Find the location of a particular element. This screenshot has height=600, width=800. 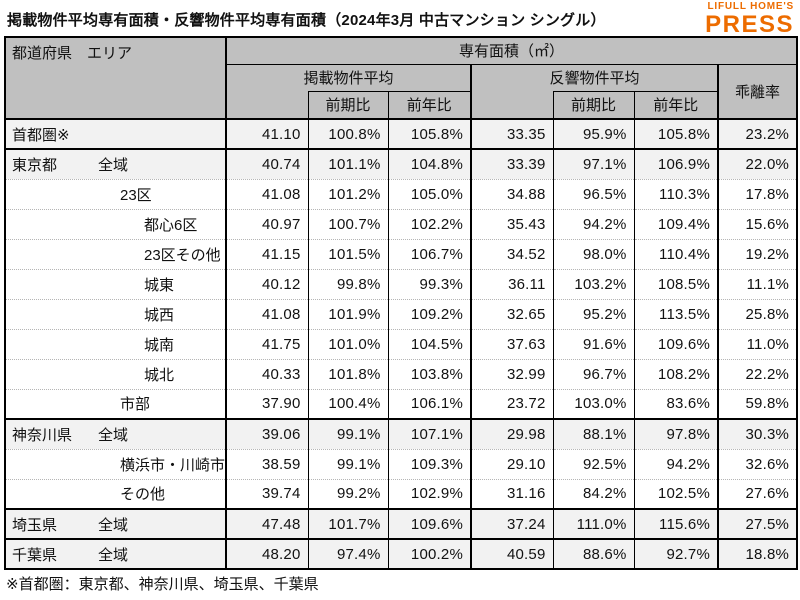

area-label-cell: 城西 is located at coordinates (115, 313).